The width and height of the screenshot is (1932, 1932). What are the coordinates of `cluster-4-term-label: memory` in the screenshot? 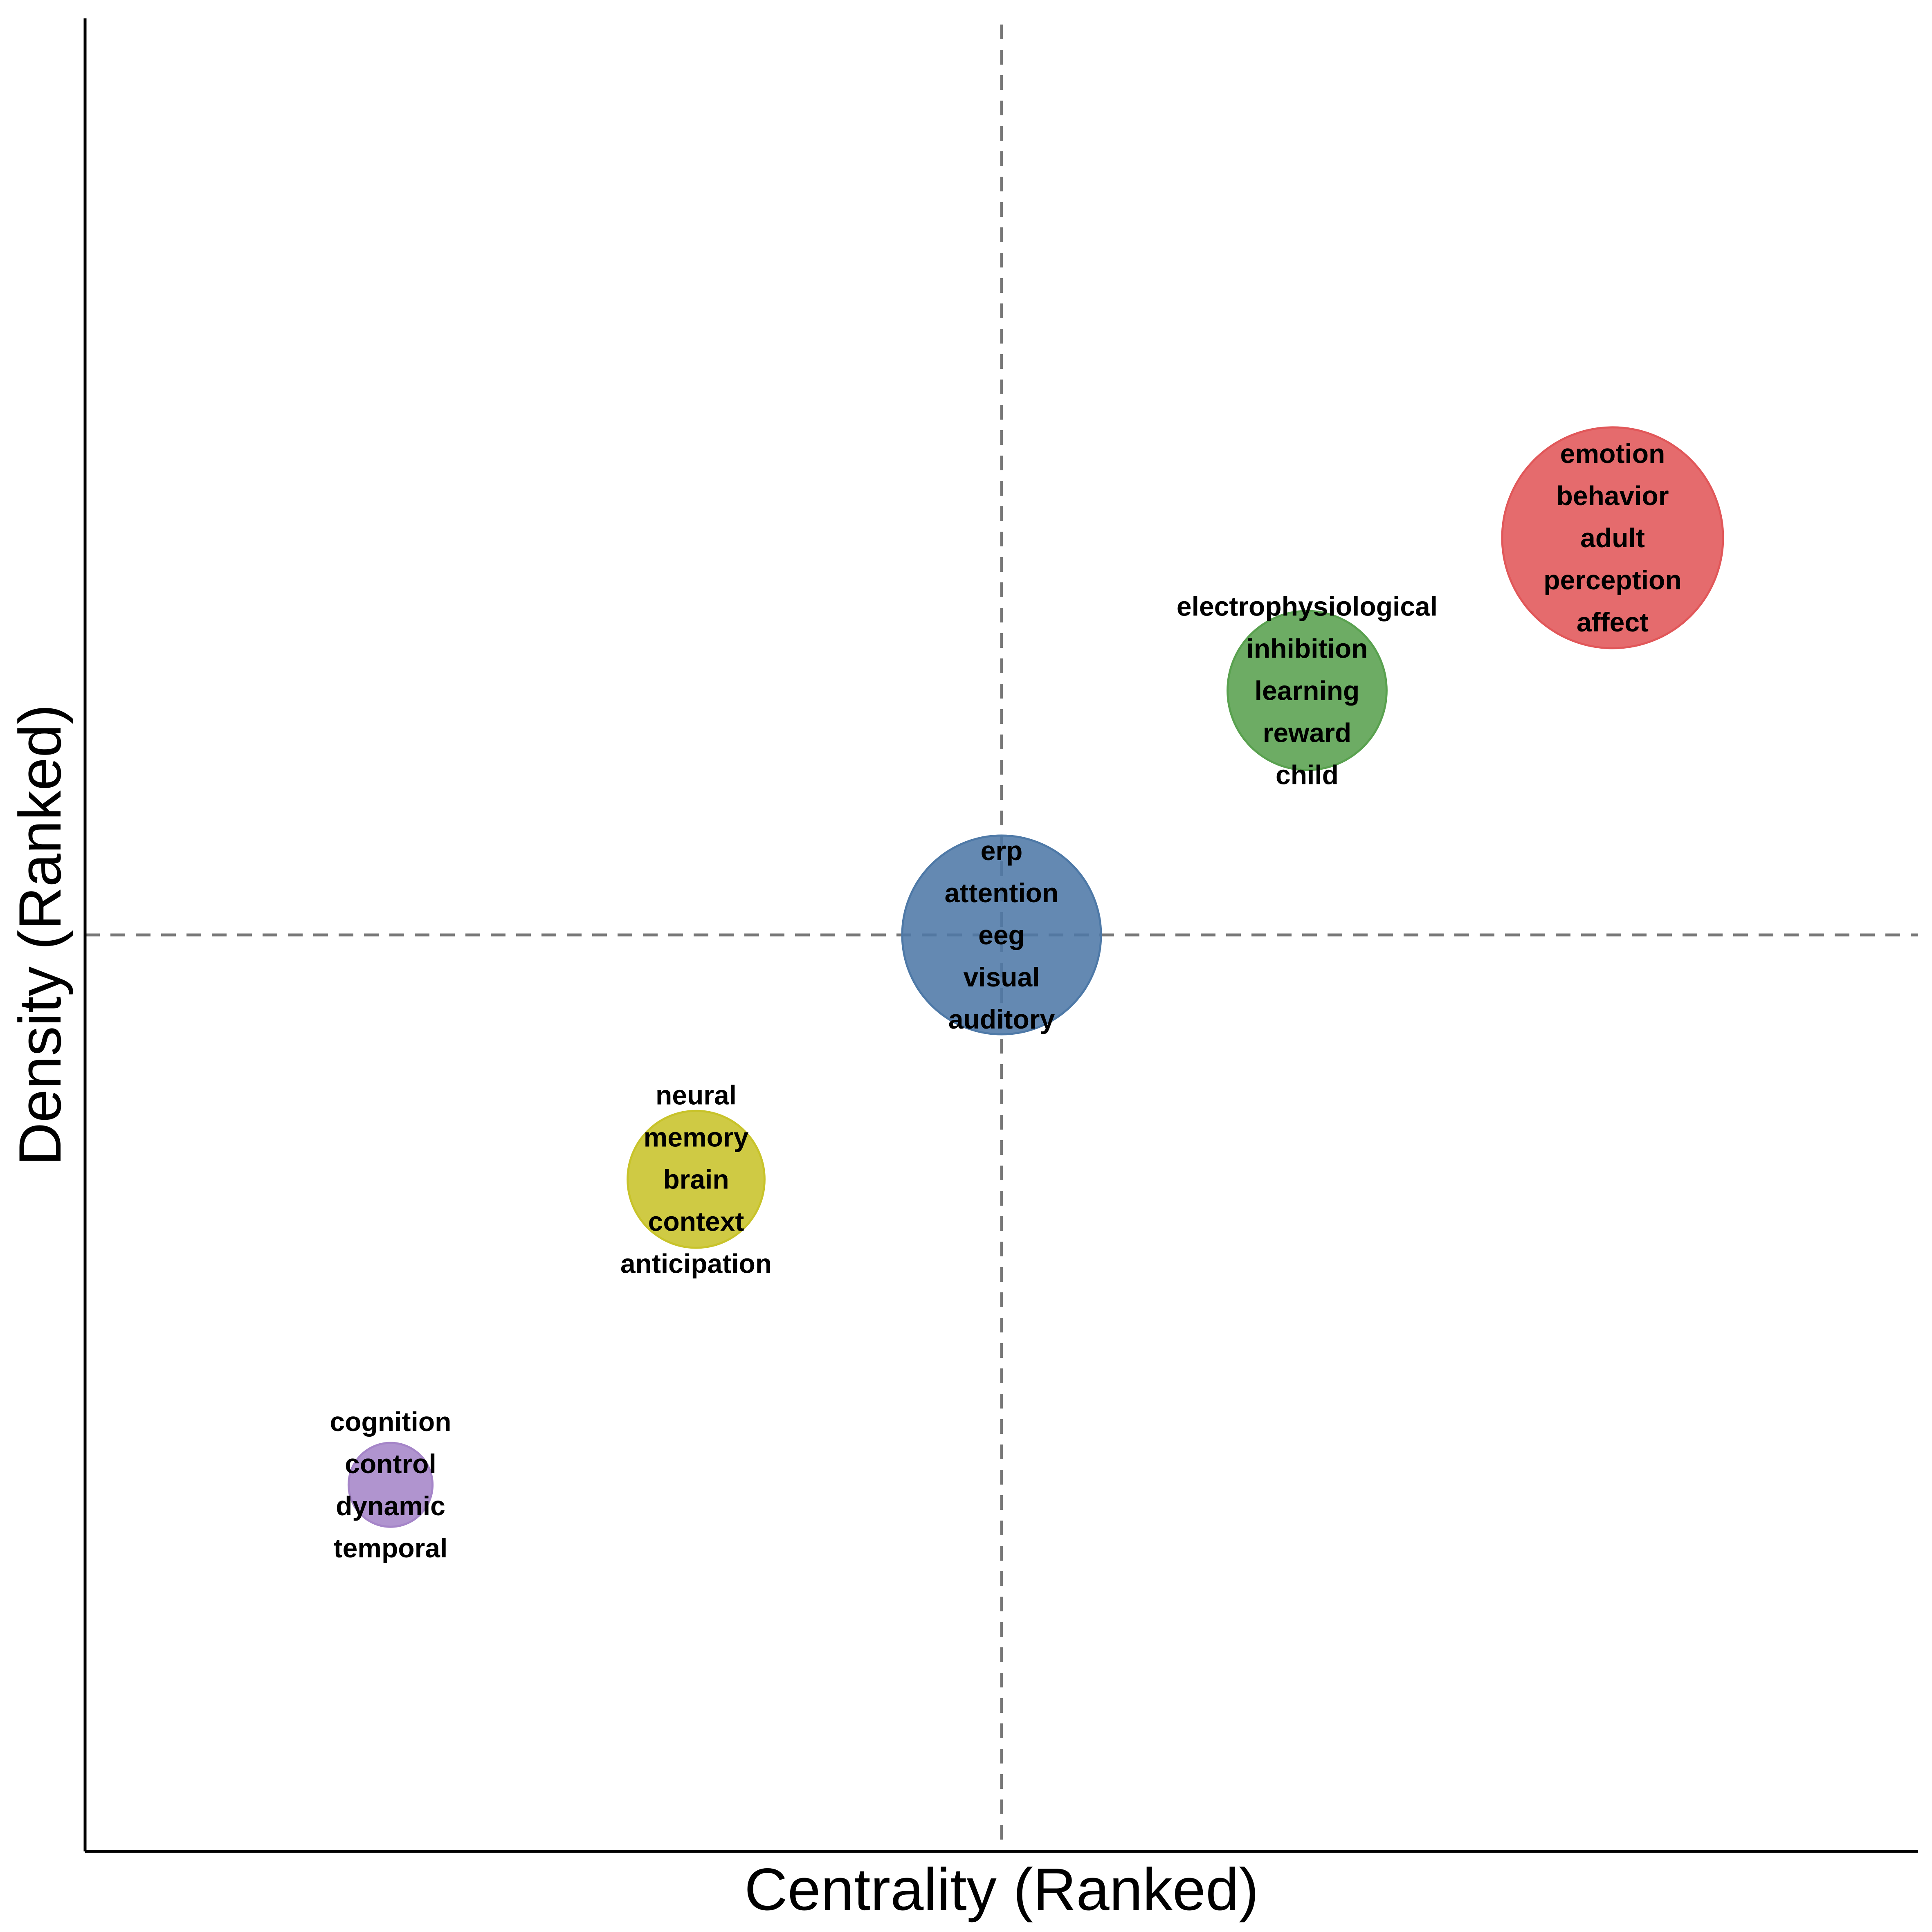 It's located at (696, 1137).